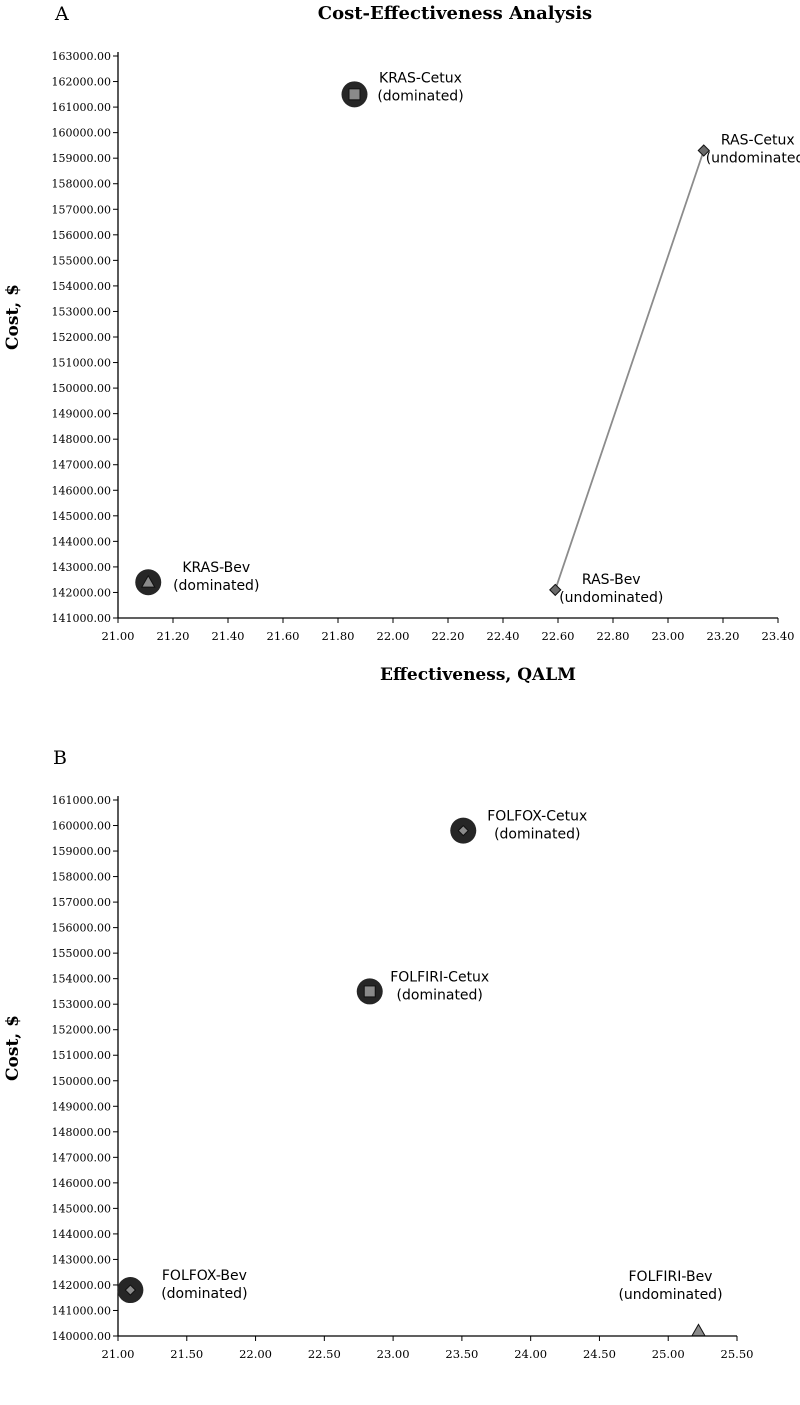 The width and height of the screenshot is (800, 1405). What do you see at coordinates (82, 260) in the screenshot?
I see `y-tick-label: 155000.00` at bounding box center [82, 260].